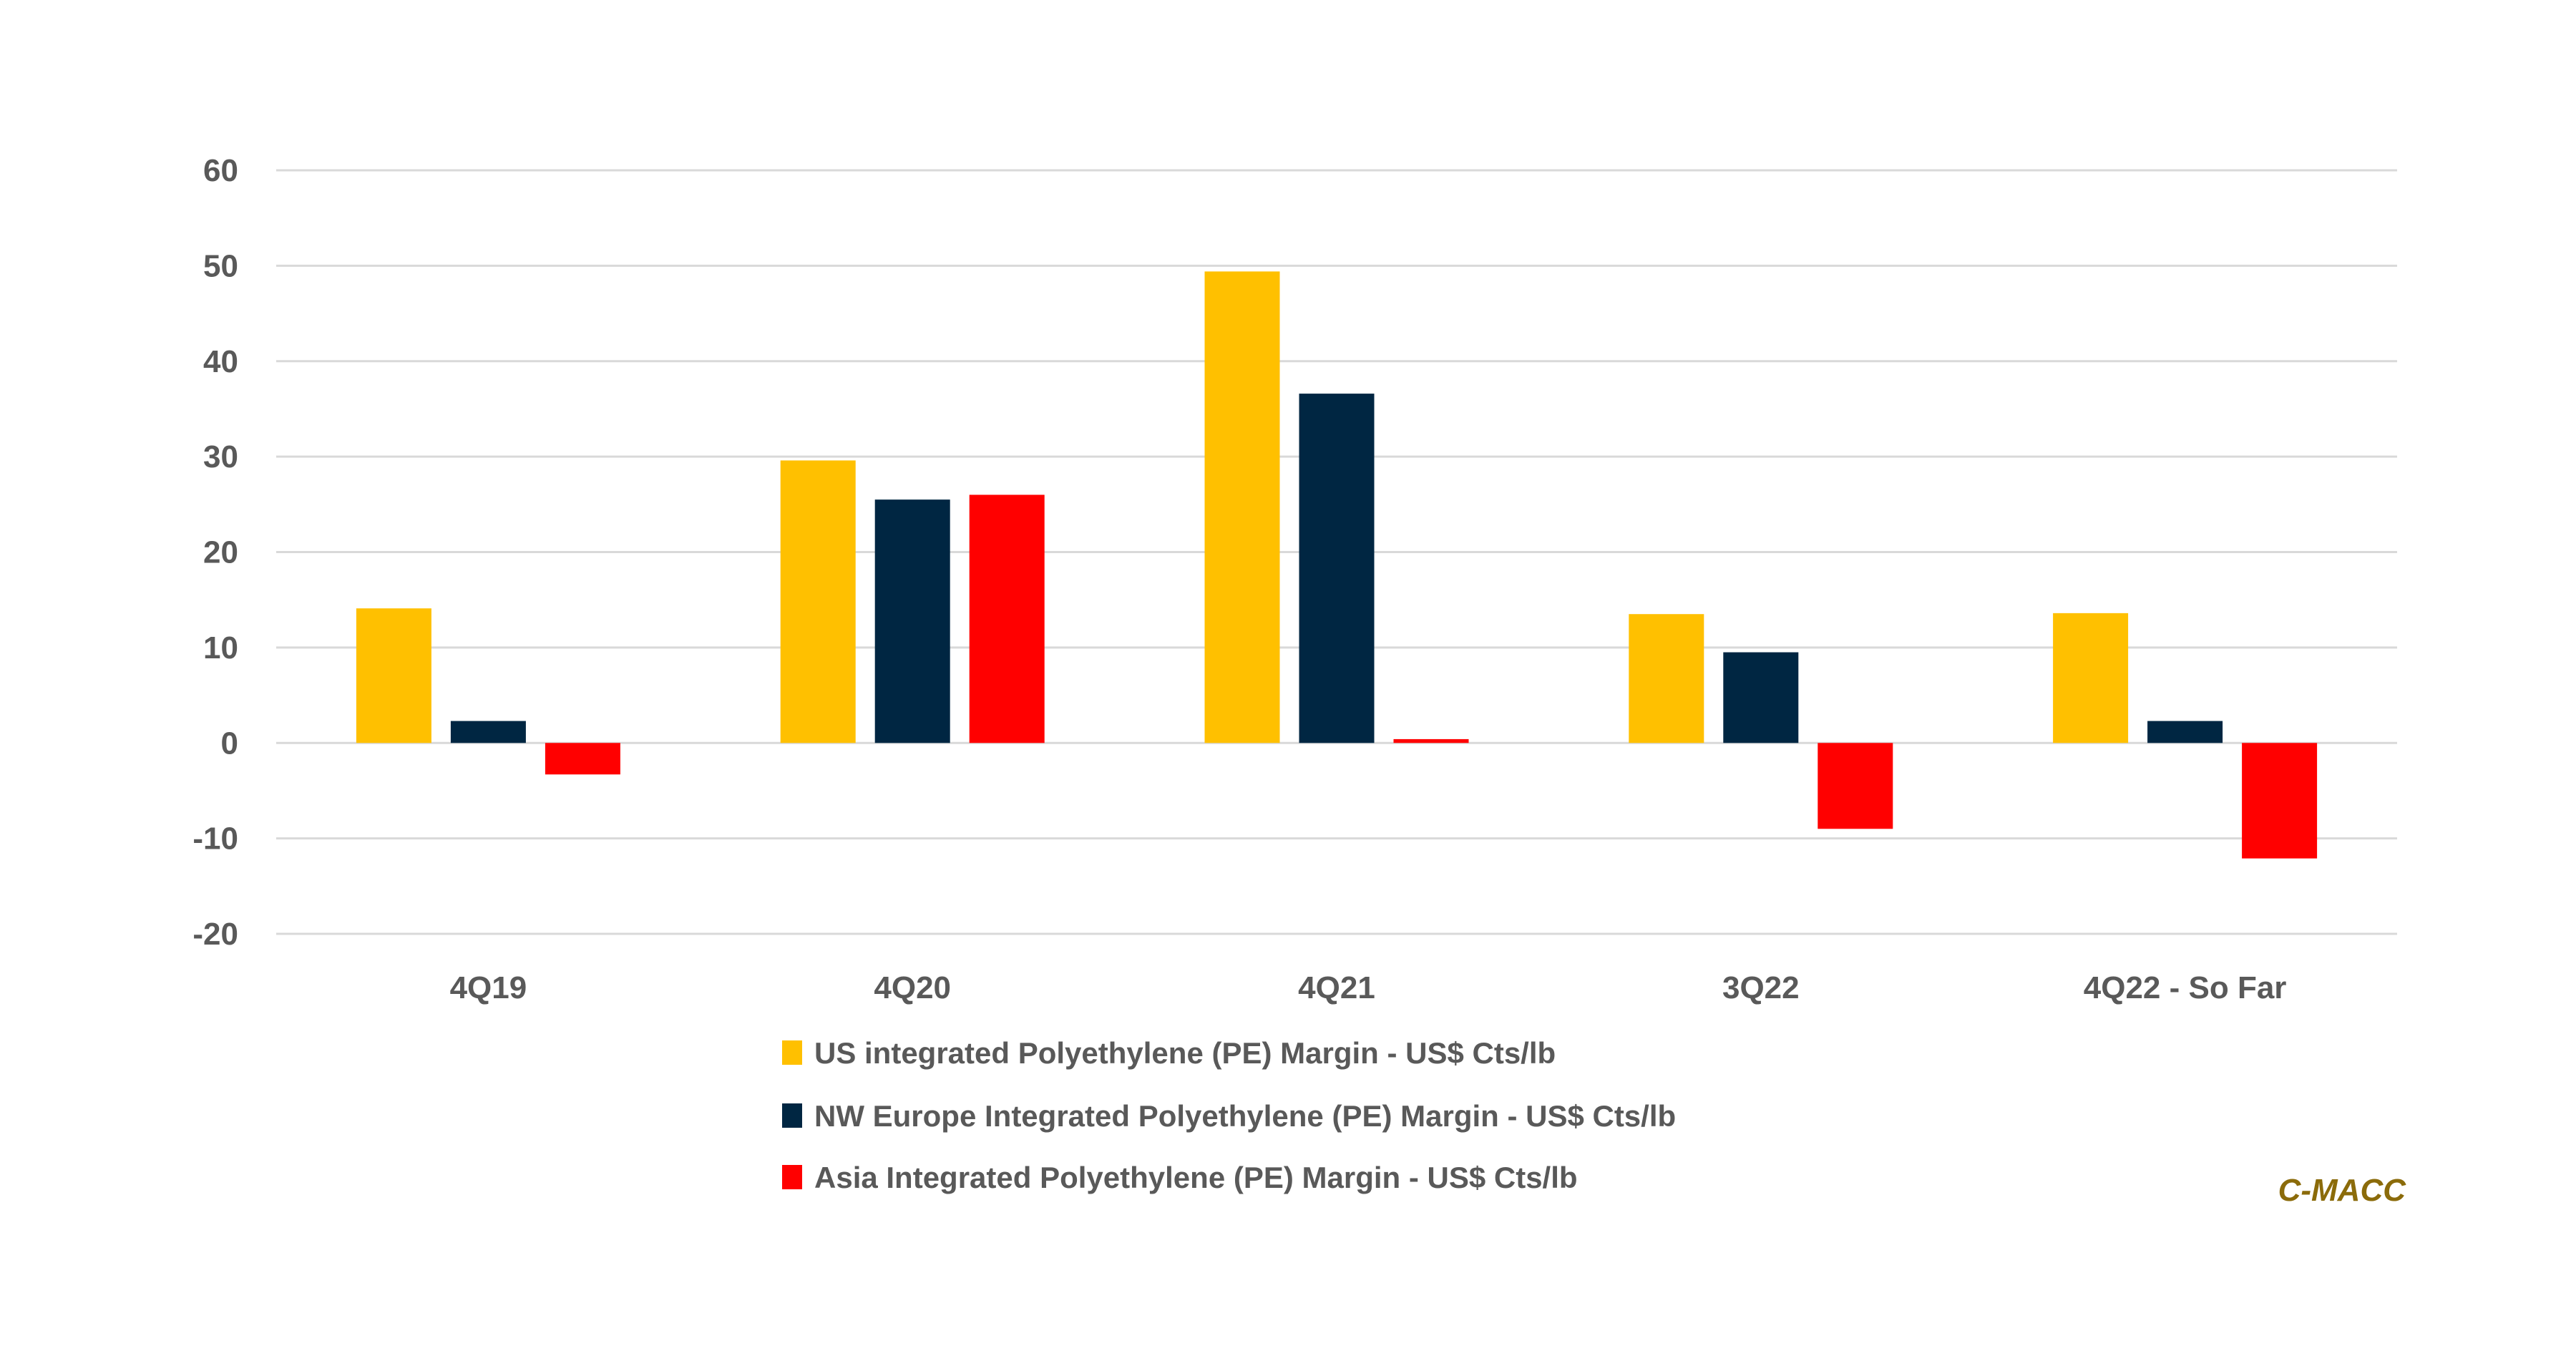 Image resolution: width=2576 pixels, height=1346 pixels. I want to click on y-axis-ticks: 60 50 40 30 20 10 0 -10 -20, so click(215, 552).